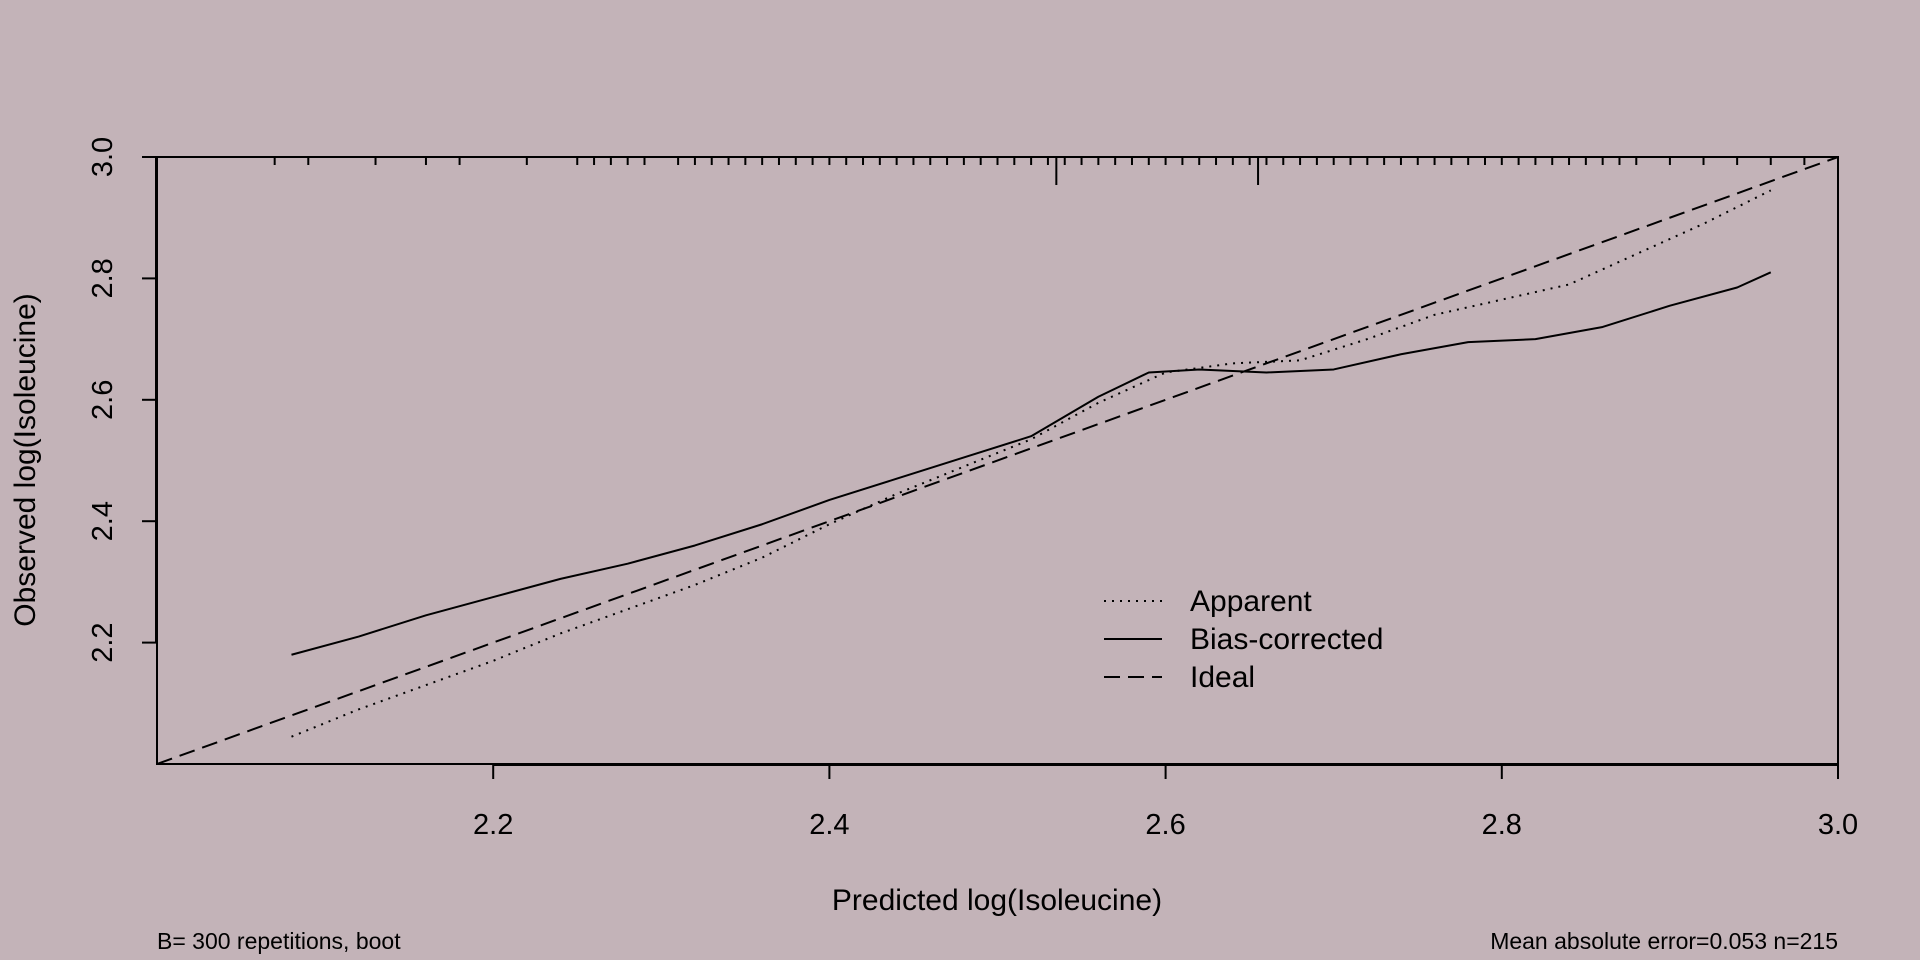  I want to click on x-tick-label: 2.2, so click(493, 825).